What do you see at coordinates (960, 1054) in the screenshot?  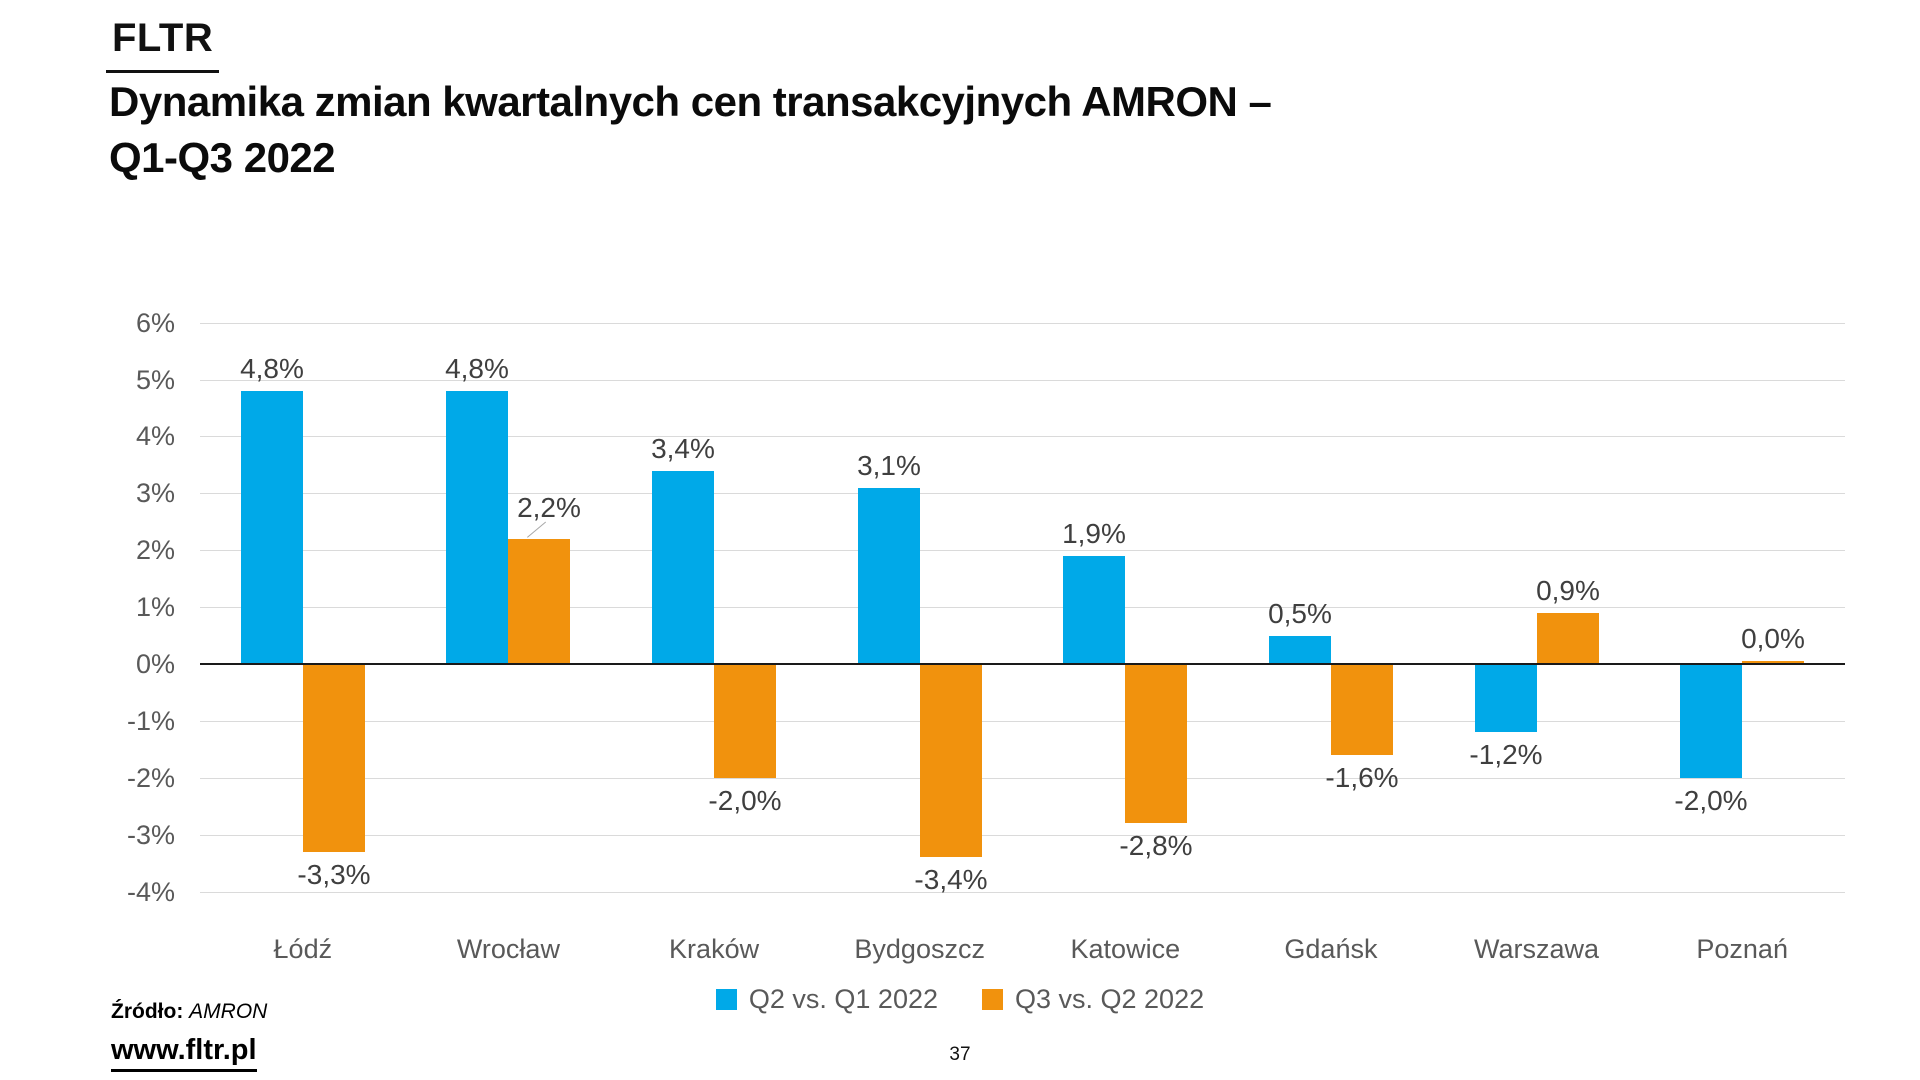 I see `page-number: 37` at bounding box center [960, 1054].